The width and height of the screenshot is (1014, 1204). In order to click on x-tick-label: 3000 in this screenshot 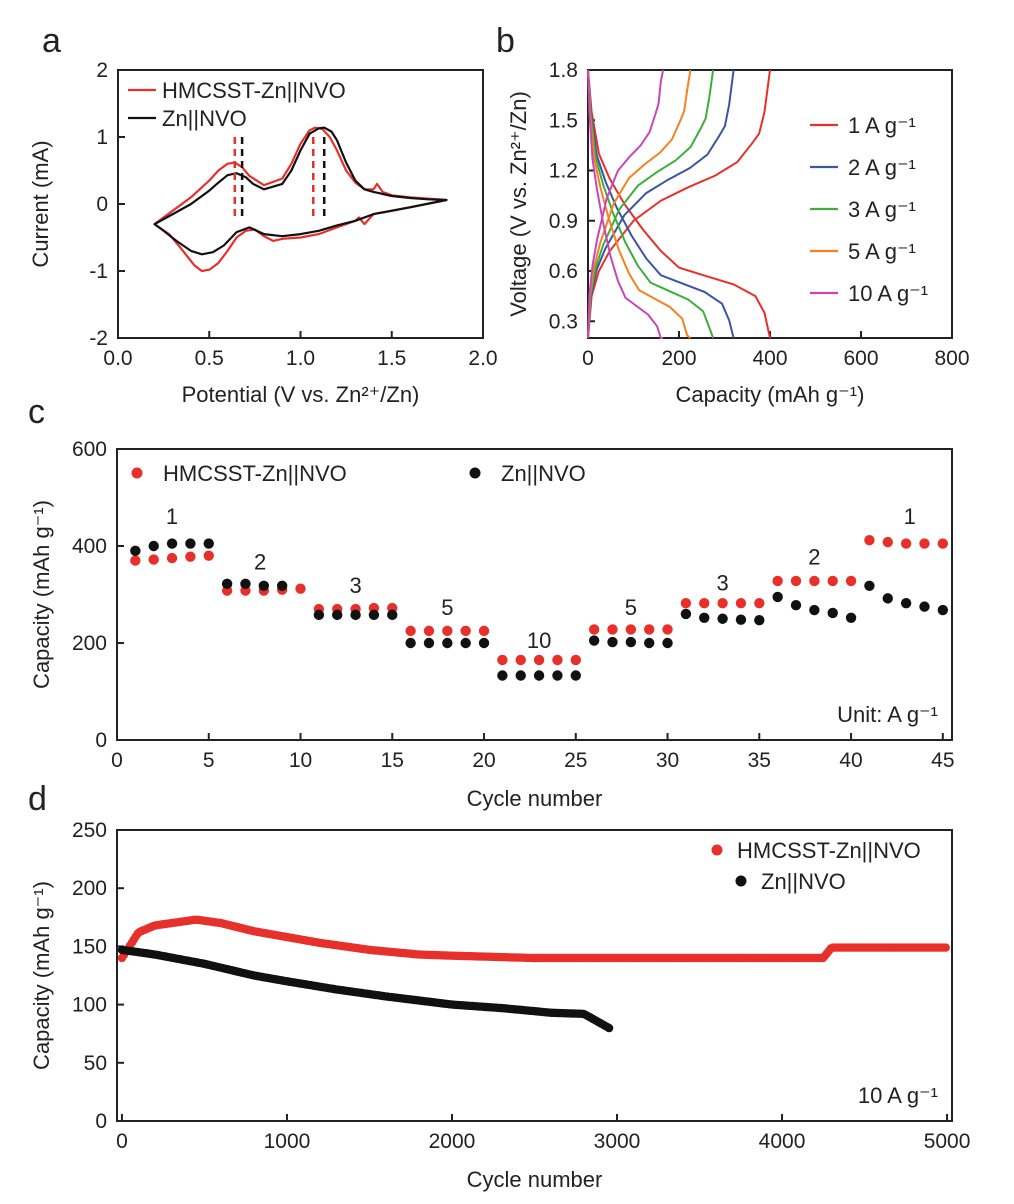, I will do `click(617, 1141)`.